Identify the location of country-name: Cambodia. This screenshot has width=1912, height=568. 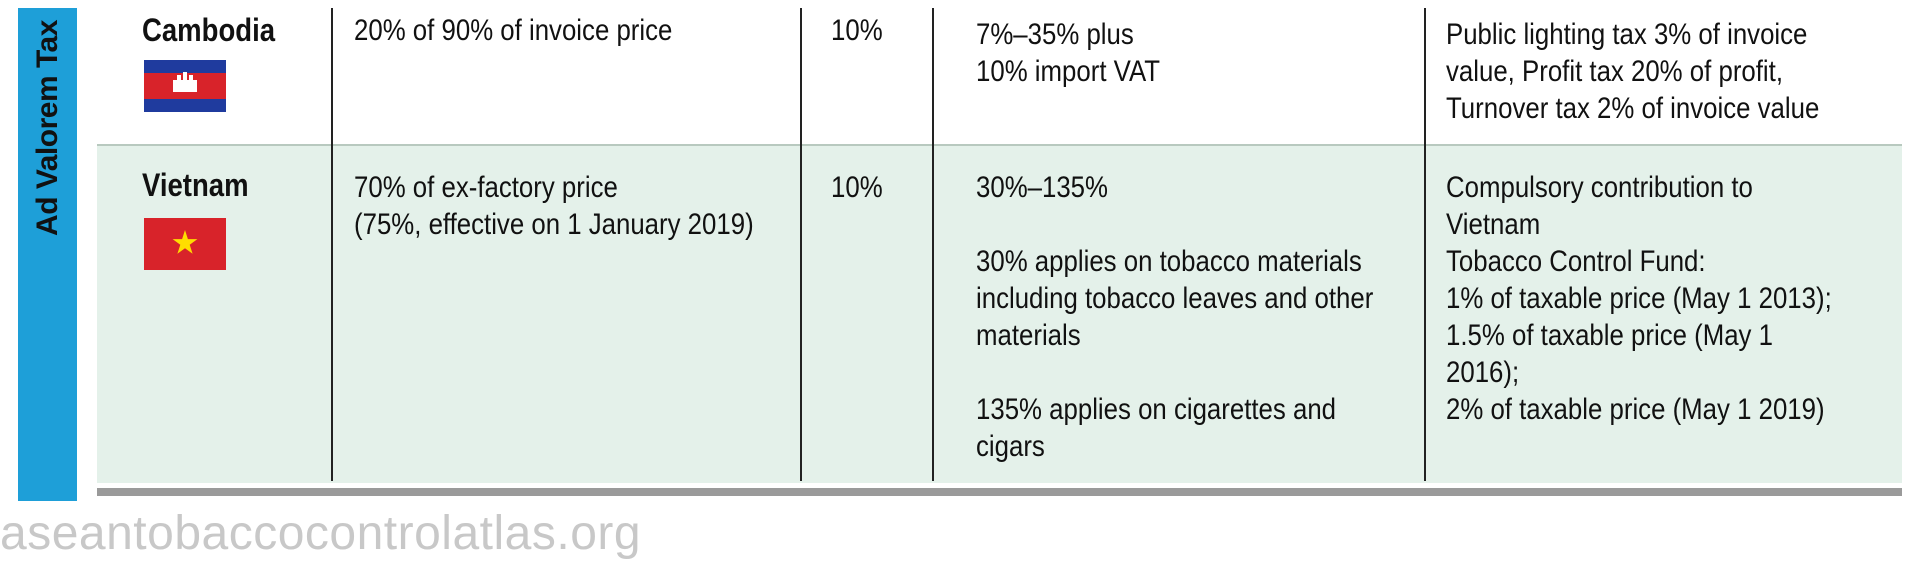
(209, 30).